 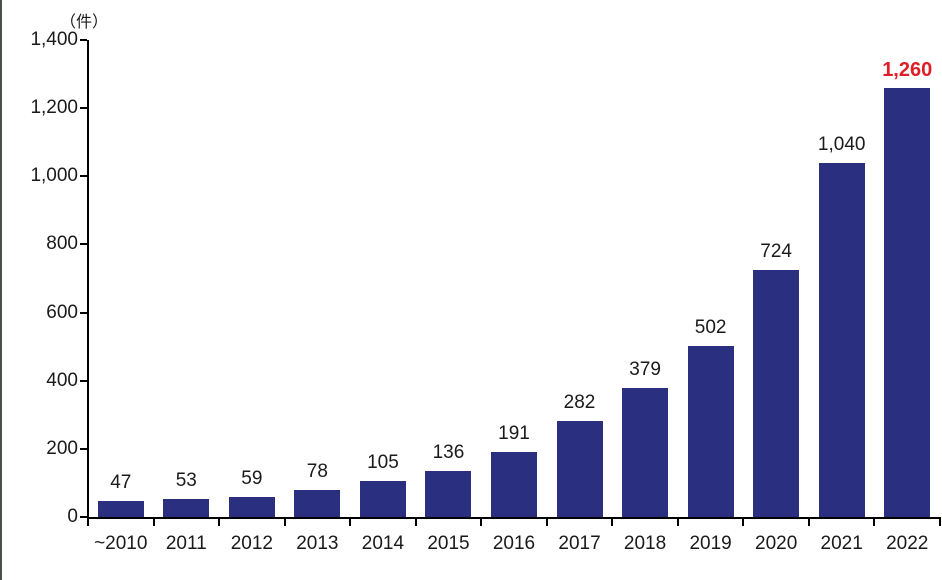 I want to click on bar-value-label: 191, so click(x=514, y=433).